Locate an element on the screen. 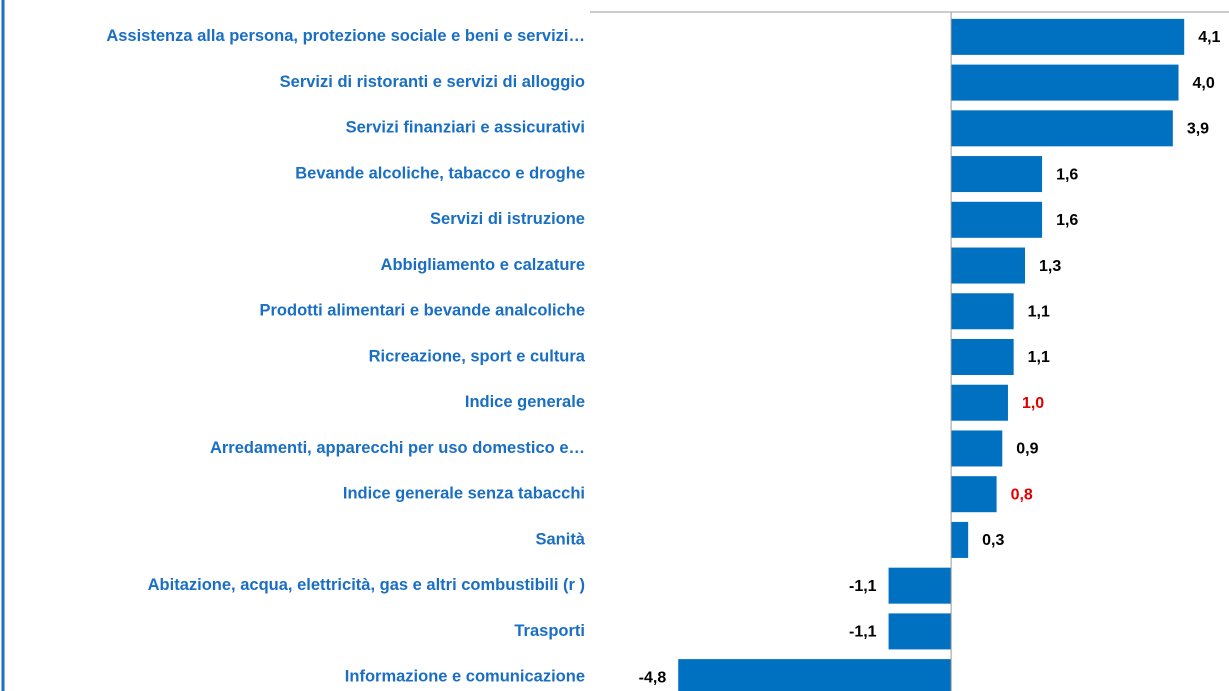 The height and width of the screenshot is (691, 1229). category-label: Trasporti is located at coordinates (549, 631).